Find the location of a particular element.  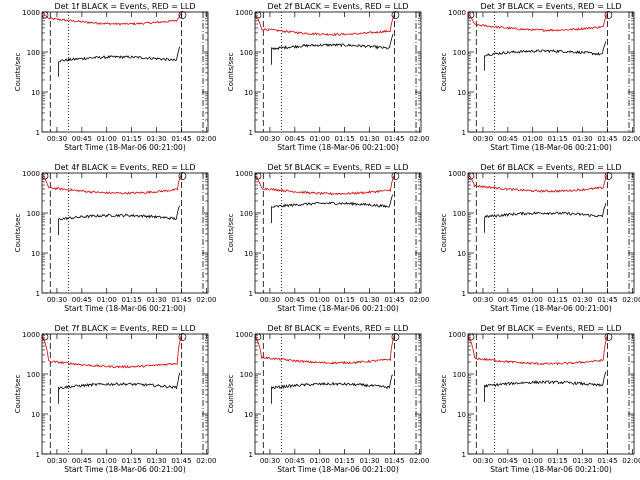

chart-title: Det 3f BLACK = Events, RED = LLD is located at coordinates (550, 6).